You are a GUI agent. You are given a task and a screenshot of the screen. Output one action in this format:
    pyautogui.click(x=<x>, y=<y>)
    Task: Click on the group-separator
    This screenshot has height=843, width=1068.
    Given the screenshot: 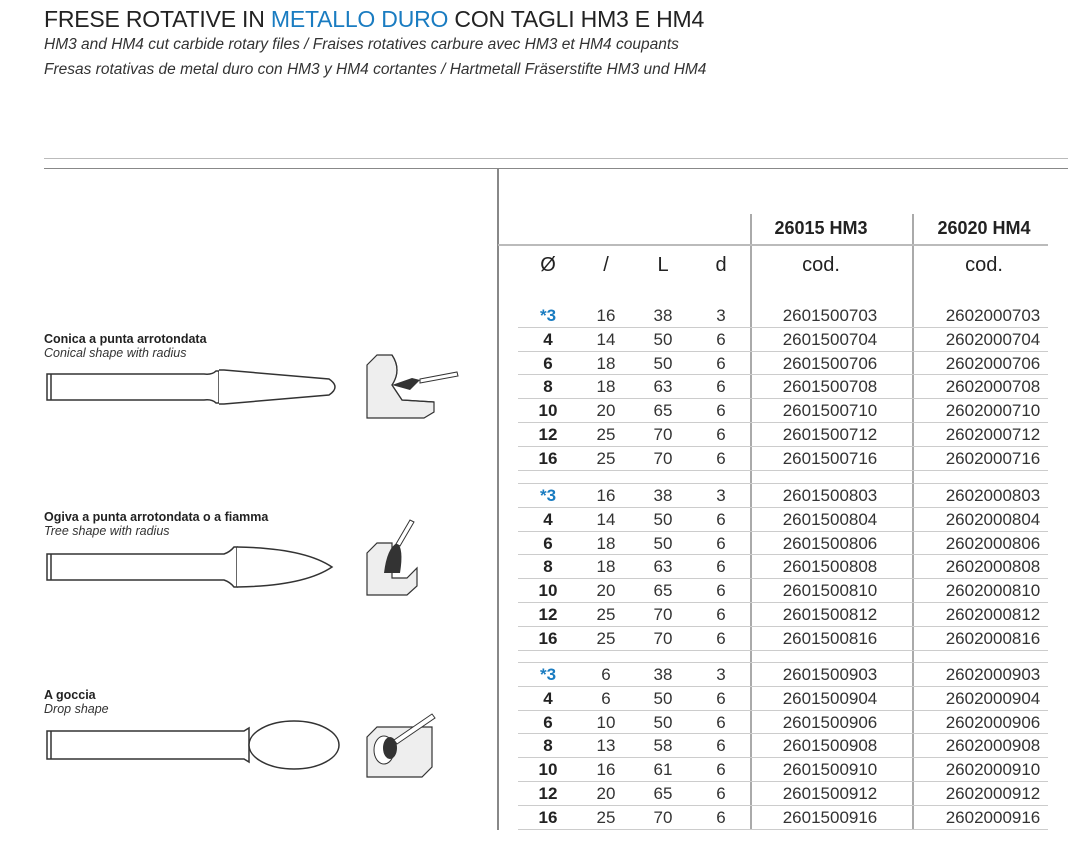 What is the action you would take?
    pyautogui.click(x=783, y=478)
    